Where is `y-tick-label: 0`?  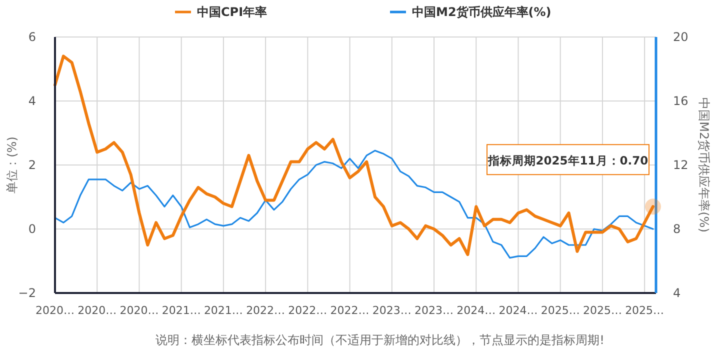
y-tick-label: 0 is located at coordinates (32, 229).